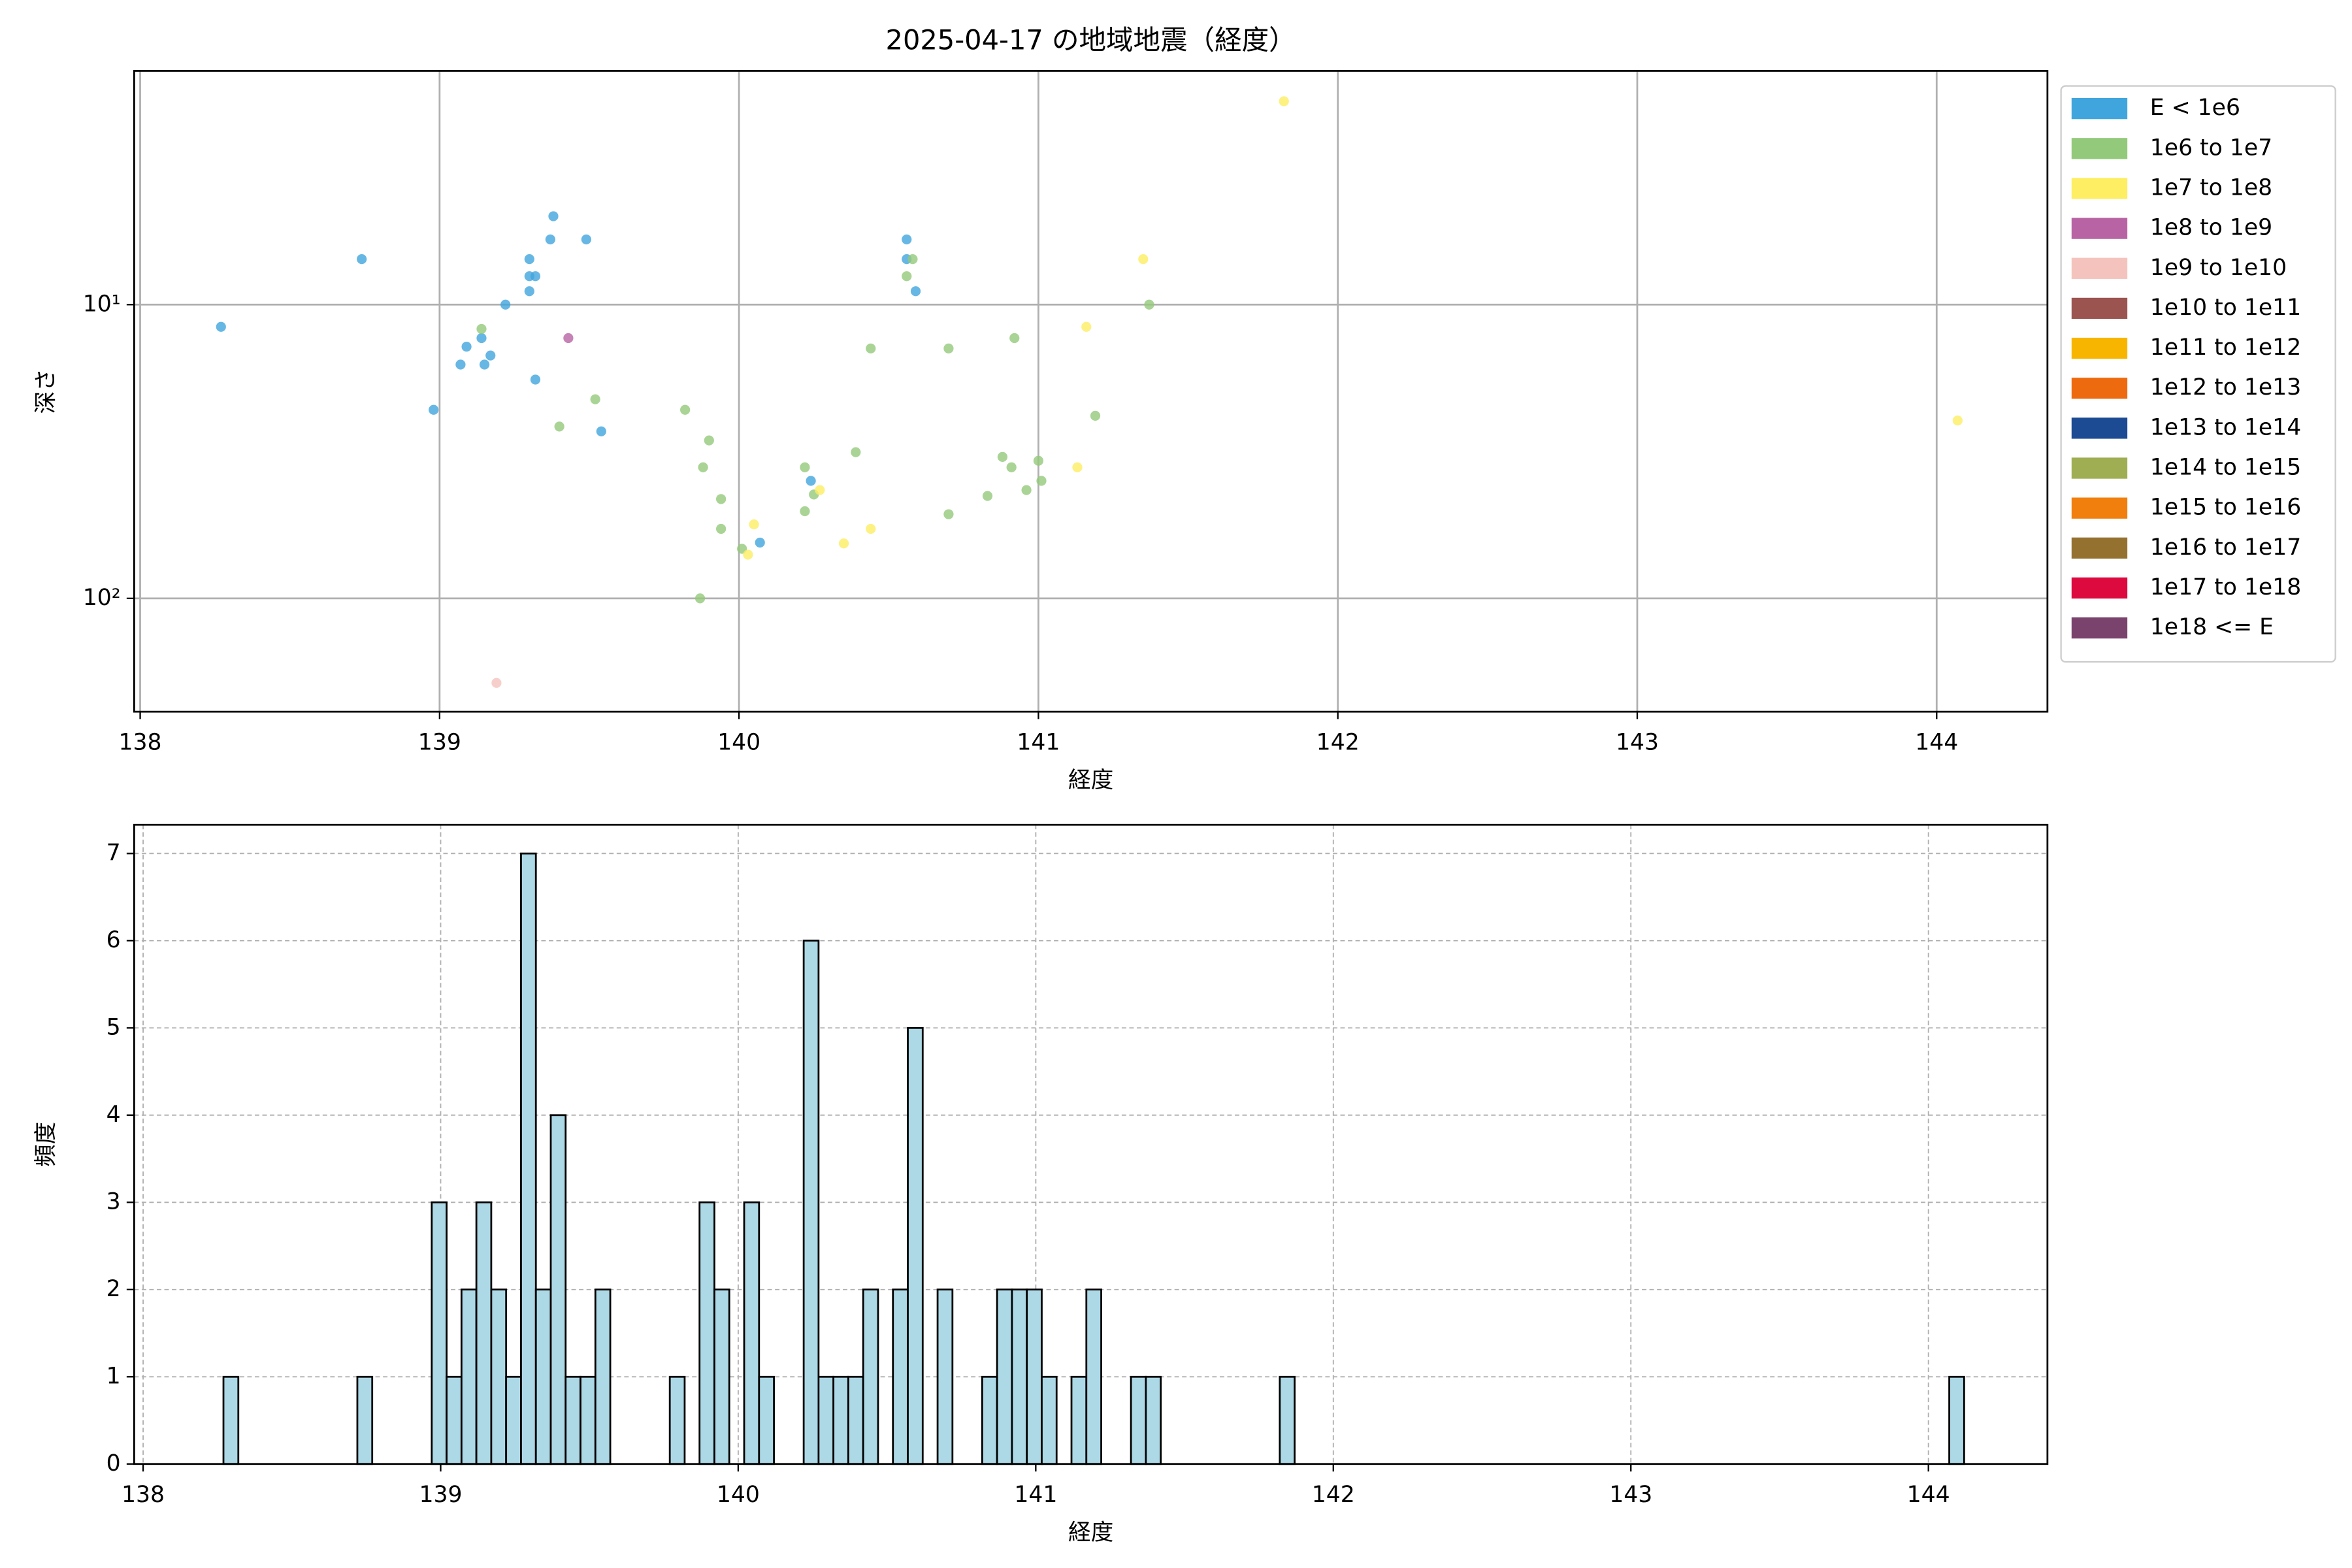 This screenshot has height=1568, width=2352. Describe the element at coordinates (113, 1463) in the screenshot. I see `y-tick-label: 0` at that location.